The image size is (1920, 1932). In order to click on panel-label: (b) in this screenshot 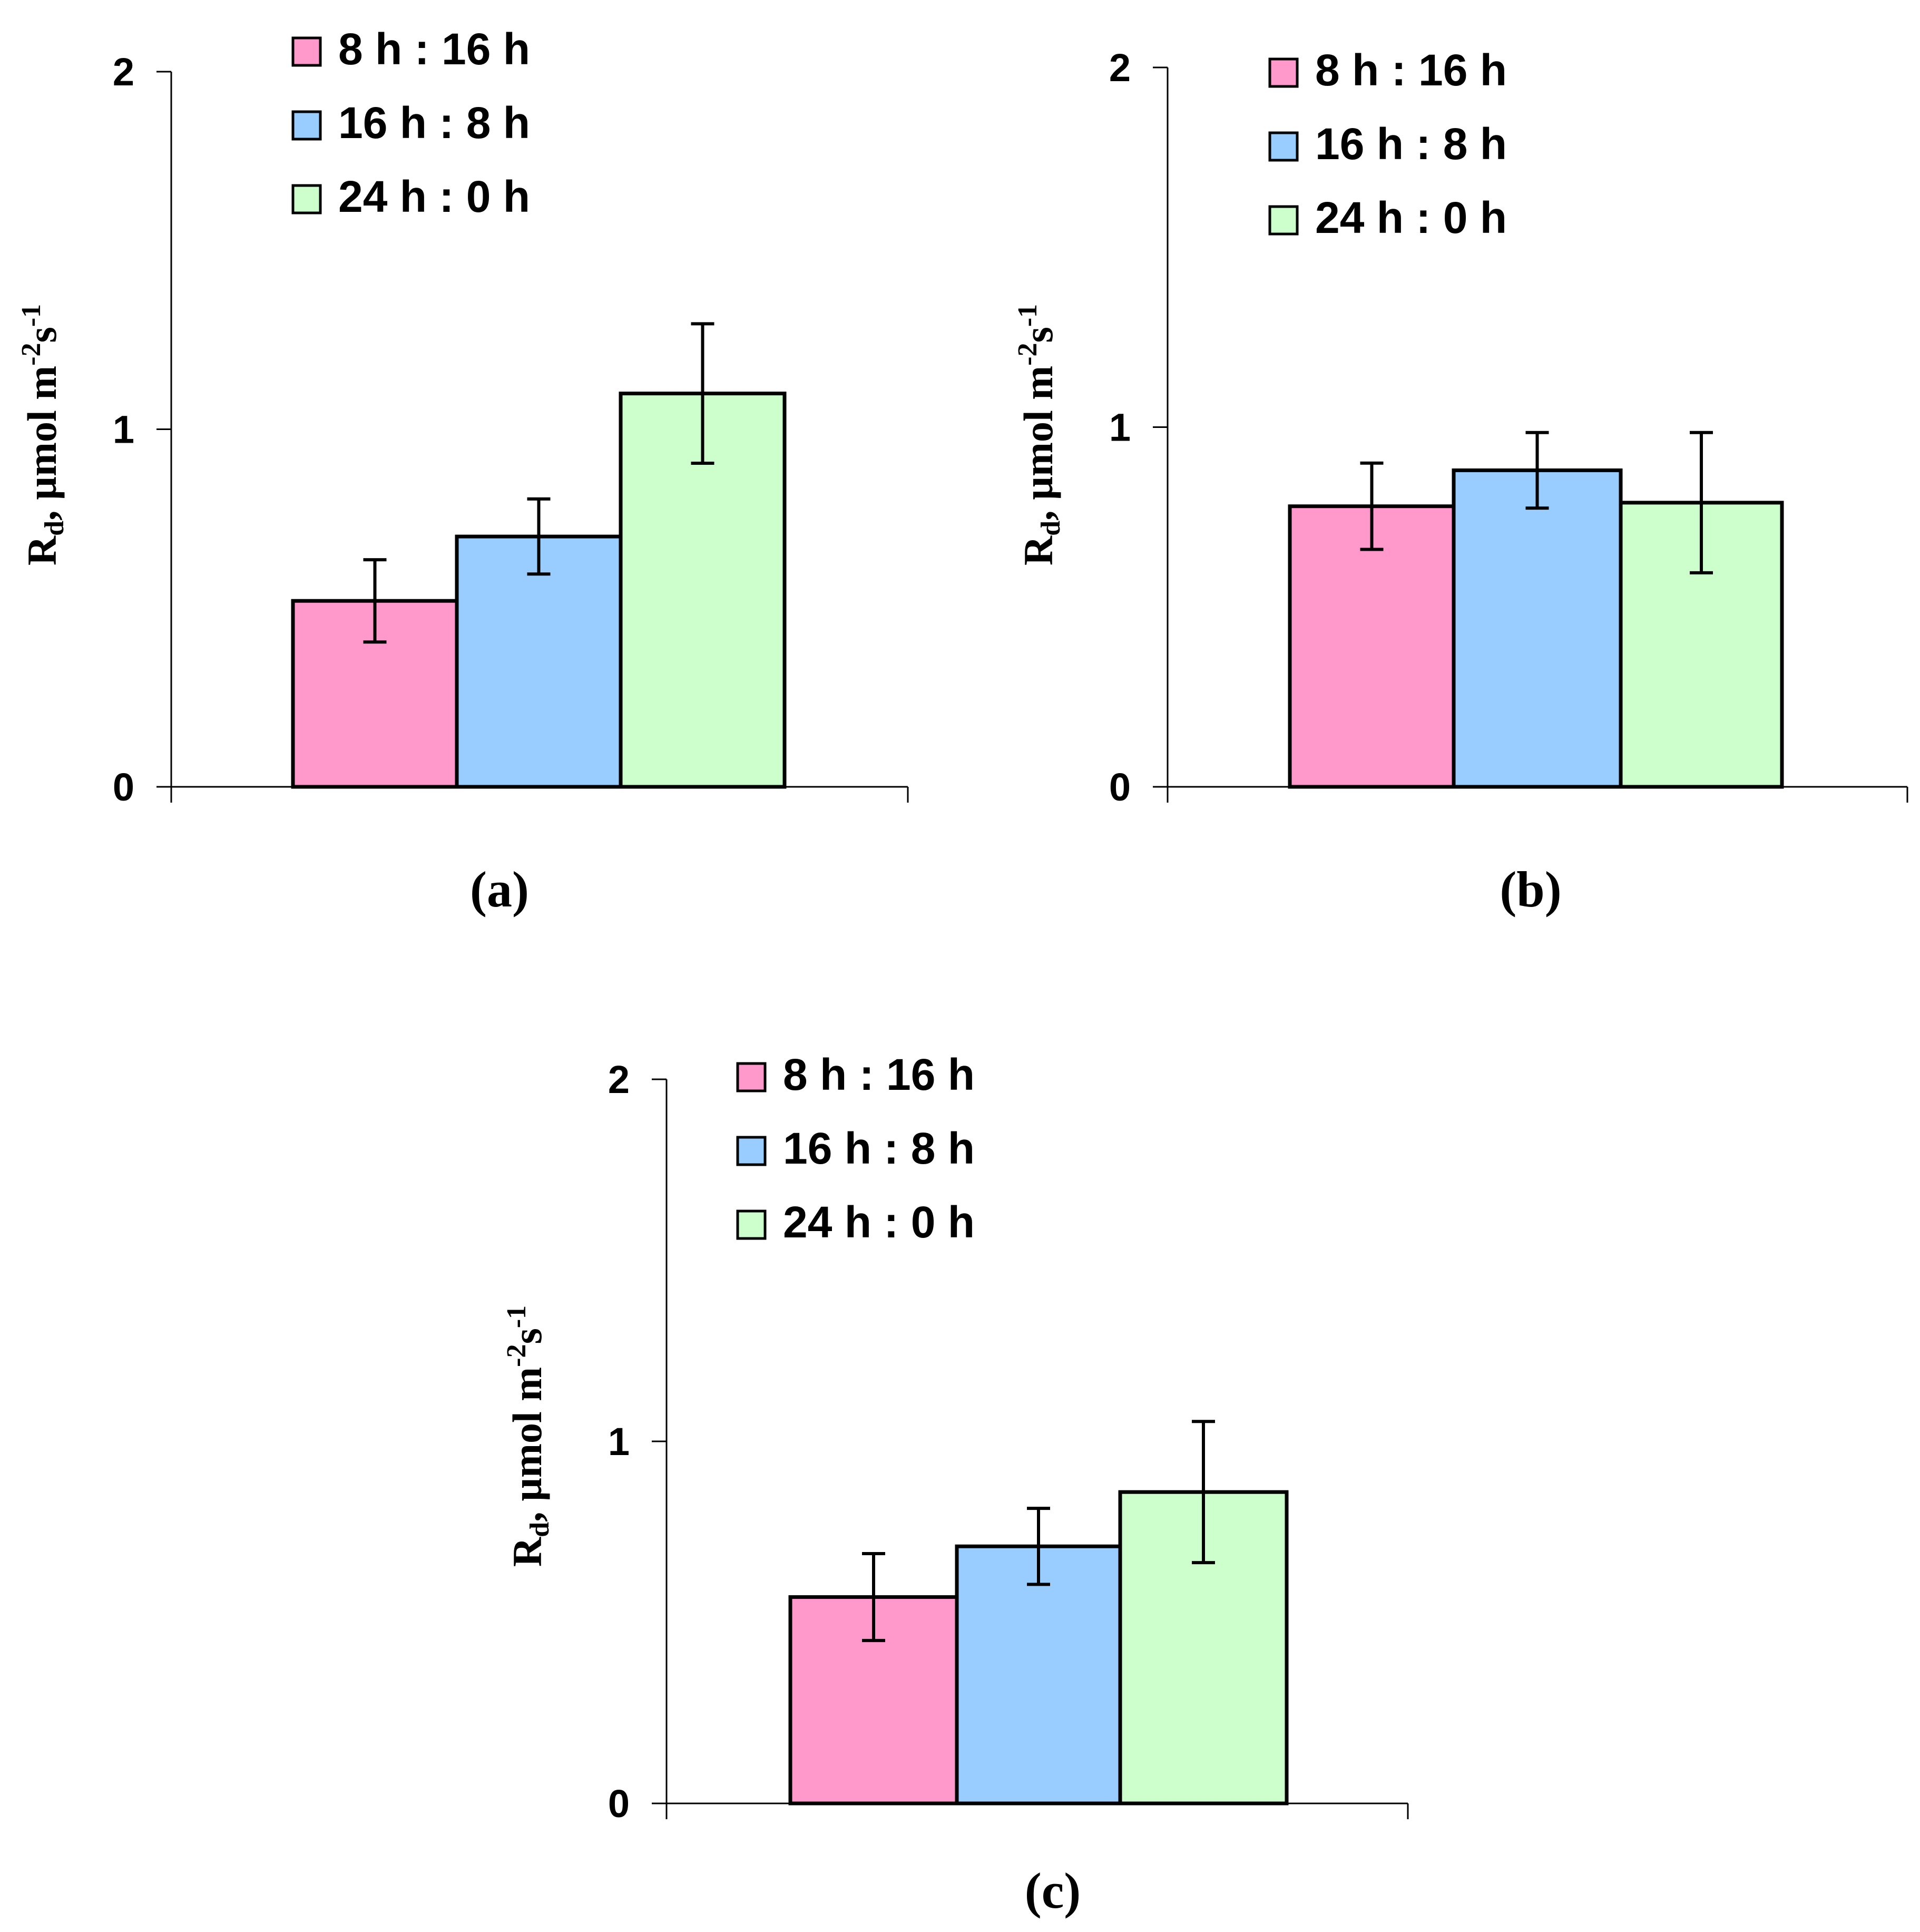, I will do `click(1530, 889)`.